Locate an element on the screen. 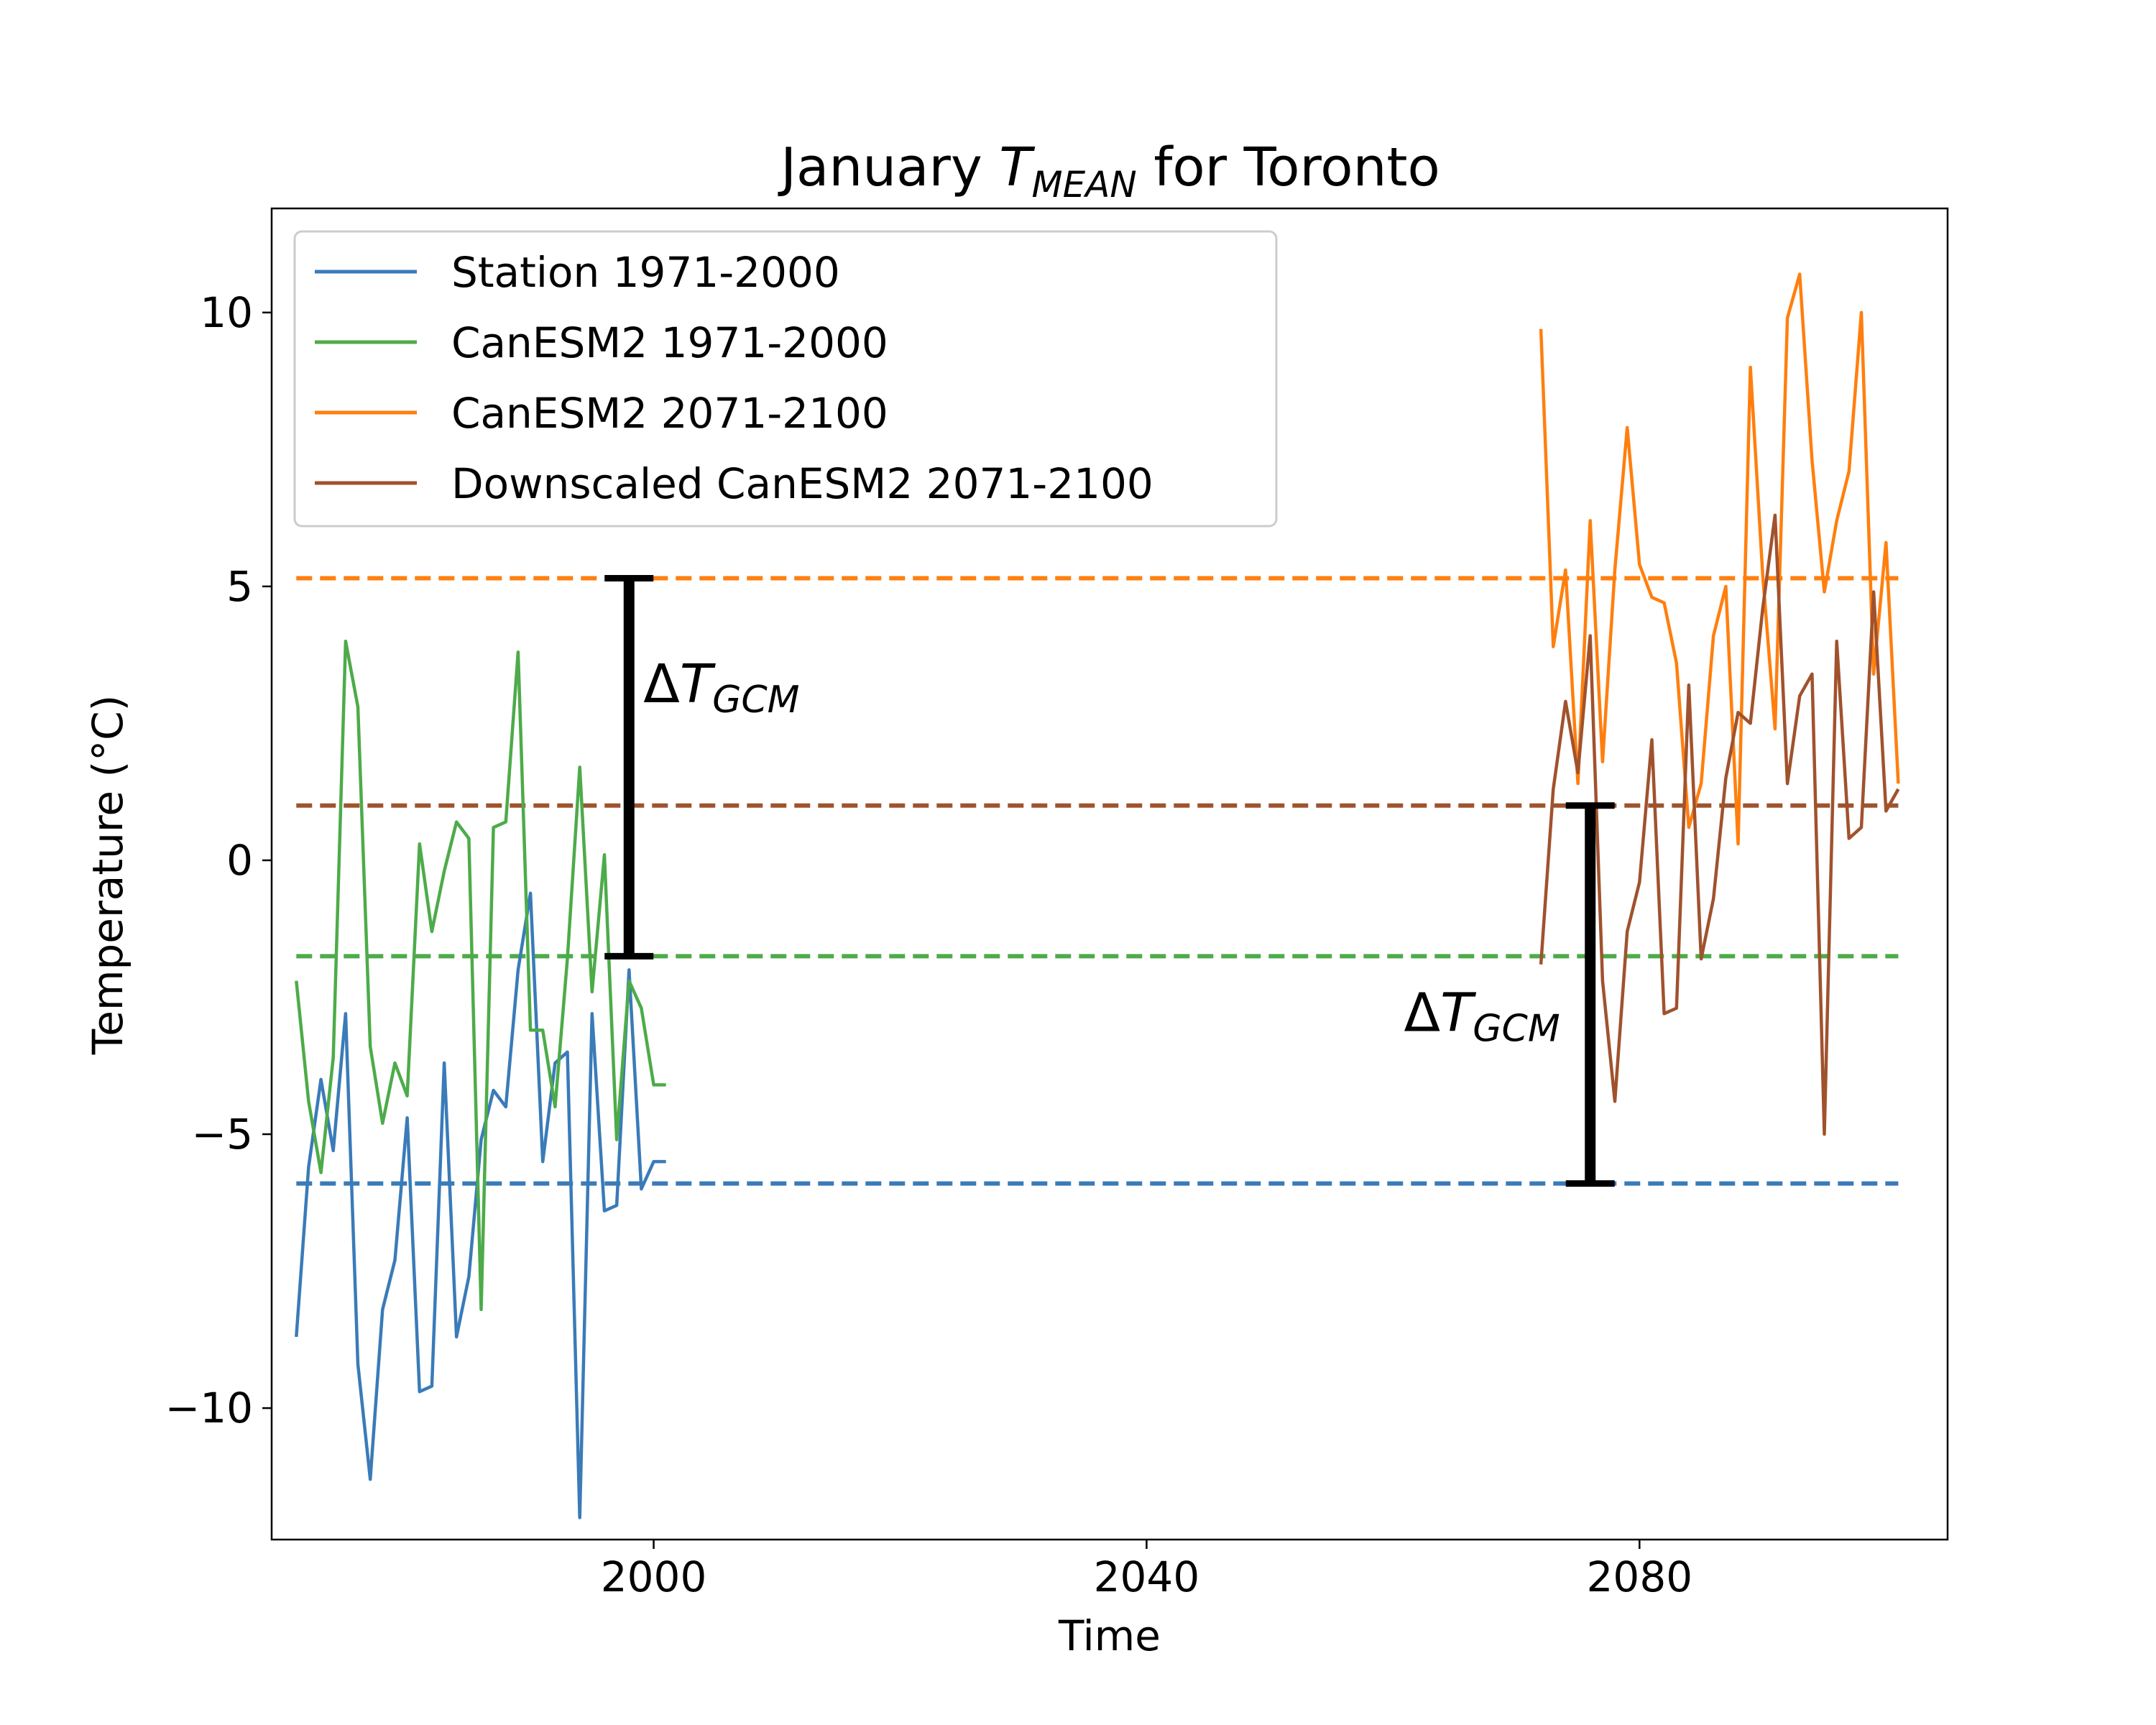  legend-label: CanESM2 2071-2100 is located at coordinates (669, 413).